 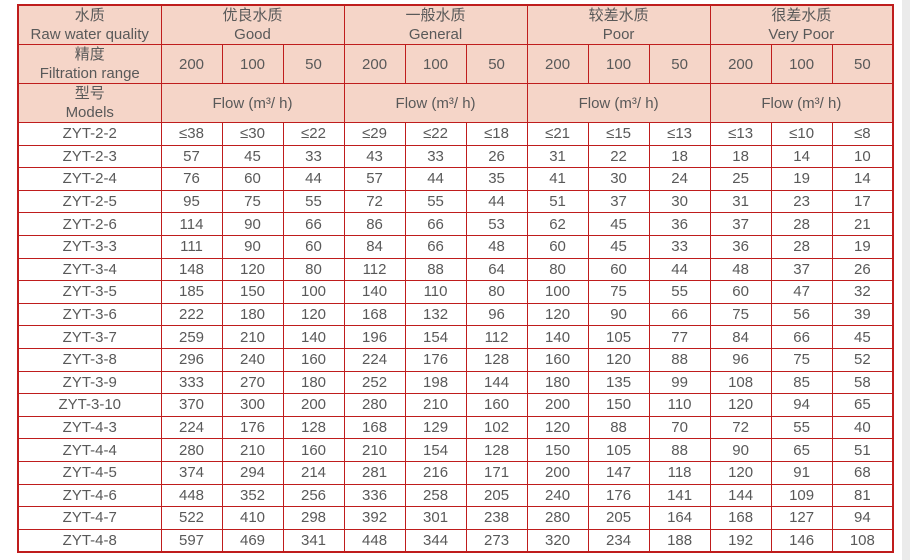 I want to click on header-group-general: 一般水质 General, so click(x=435, y=24).